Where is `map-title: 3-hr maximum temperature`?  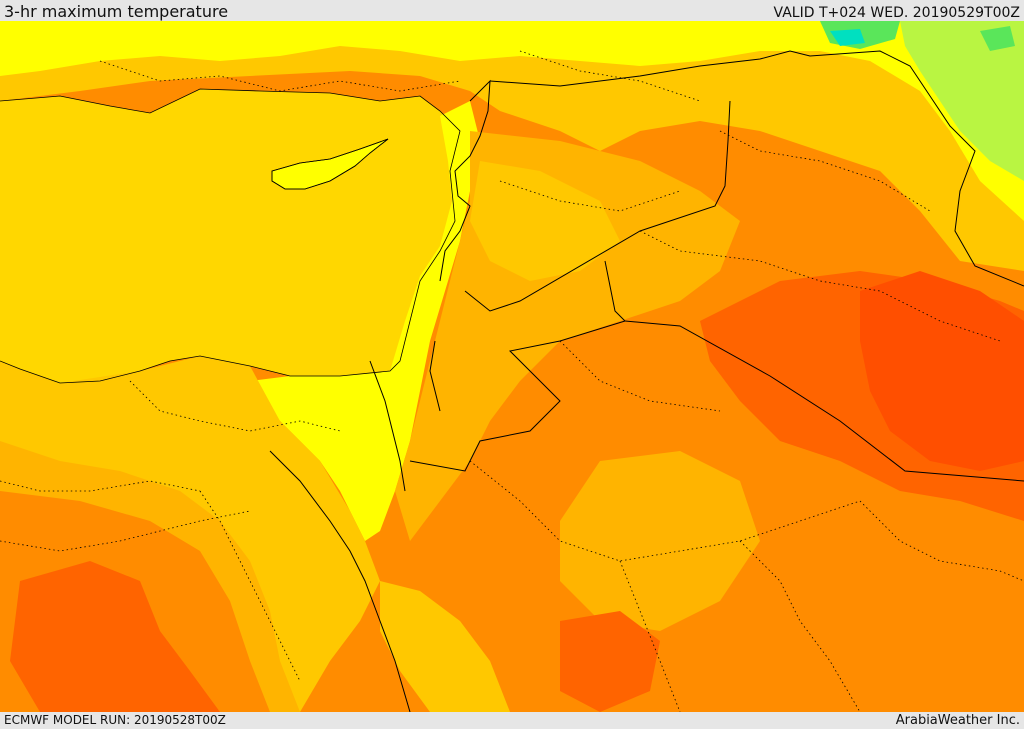
map-title: 3-hr maximum temperature is located at coordinates (116, 11).